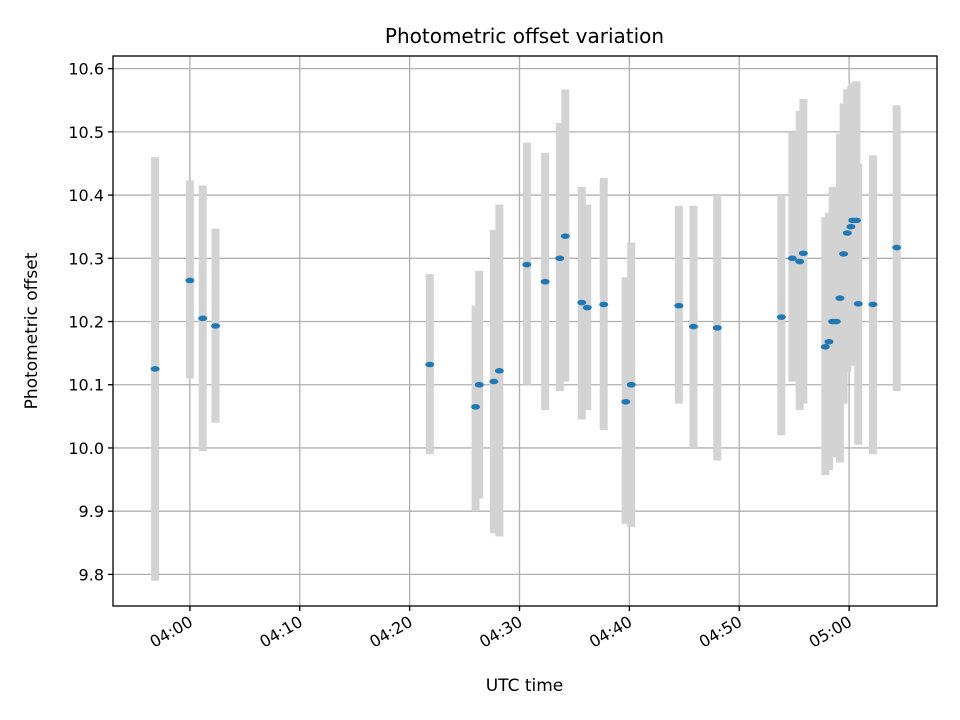 This screenshot has width=960, height=720. Describe the element at coordinates (390, 632) in the screenshot. I see `x-tick-label: 04:20` at that location.